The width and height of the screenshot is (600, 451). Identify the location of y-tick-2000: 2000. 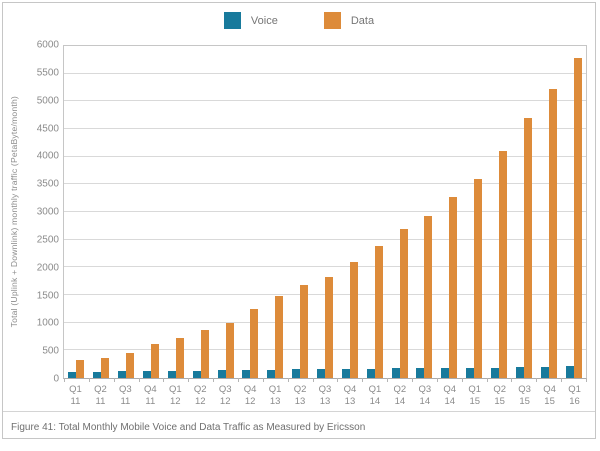
(47, 268).